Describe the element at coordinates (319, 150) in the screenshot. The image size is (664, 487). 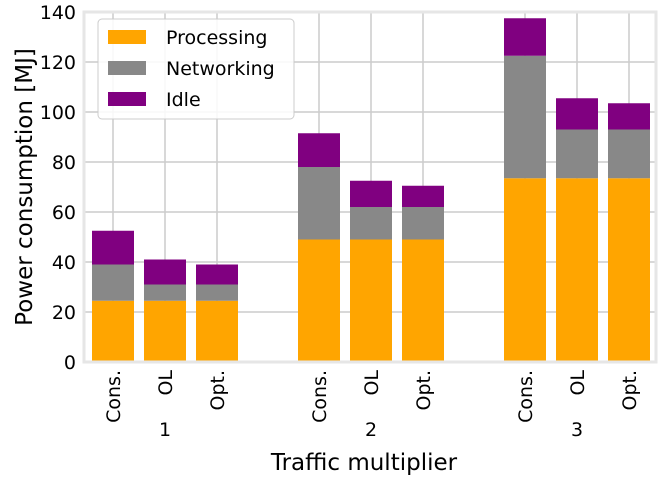
I see `bar-idle-g2-cons` at that location.